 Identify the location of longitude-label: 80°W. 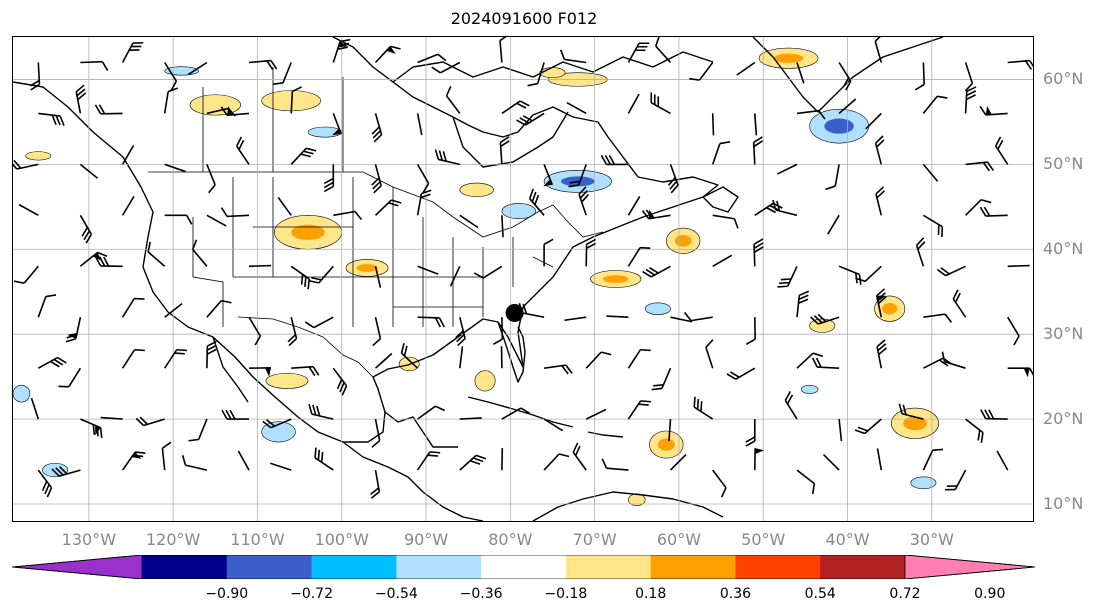
(510, 539).